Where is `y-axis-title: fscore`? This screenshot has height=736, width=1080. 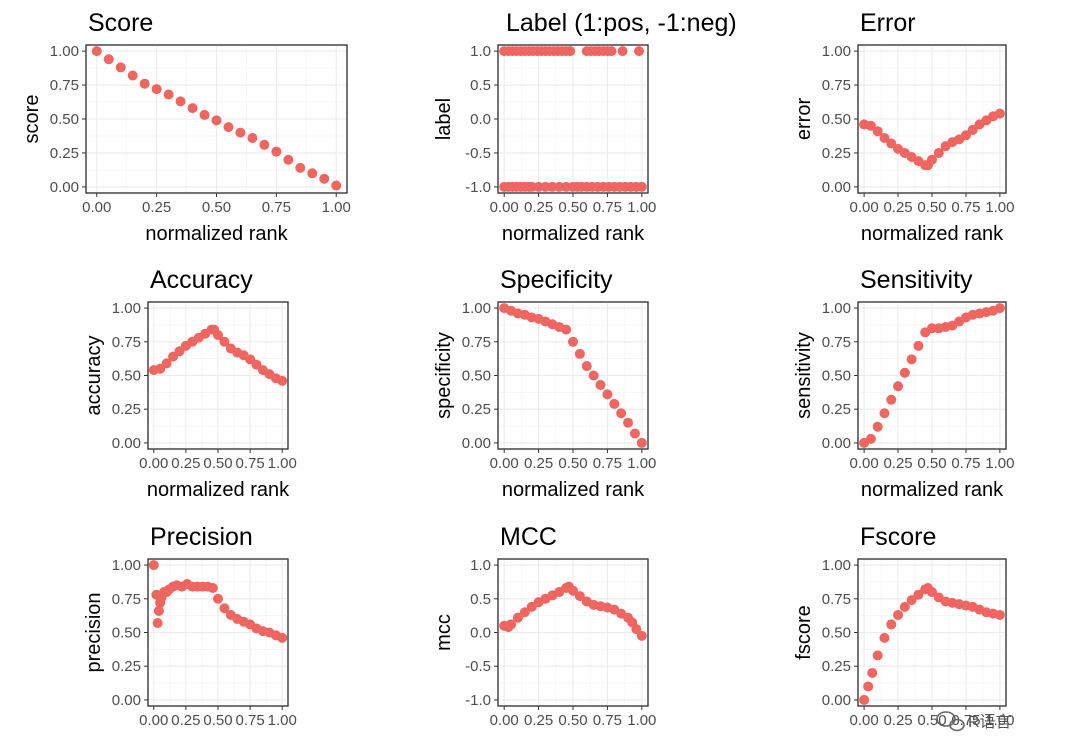
y-axis-title: fscore is located at coordinates (804, 632).